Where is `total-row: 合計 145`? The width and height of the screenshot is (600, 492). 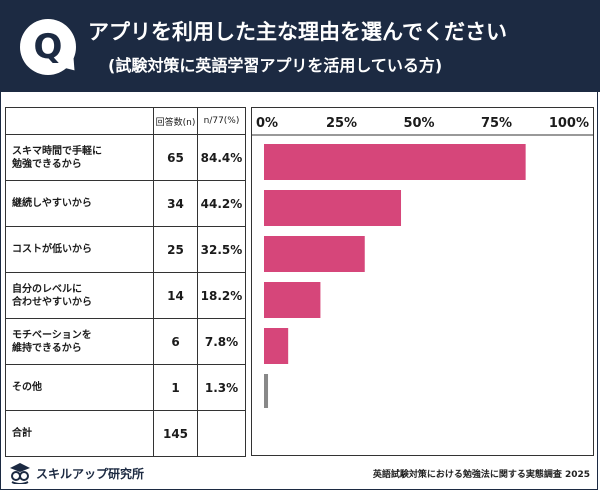 total-row: 合計 145 is located at coordinates (125, 433).